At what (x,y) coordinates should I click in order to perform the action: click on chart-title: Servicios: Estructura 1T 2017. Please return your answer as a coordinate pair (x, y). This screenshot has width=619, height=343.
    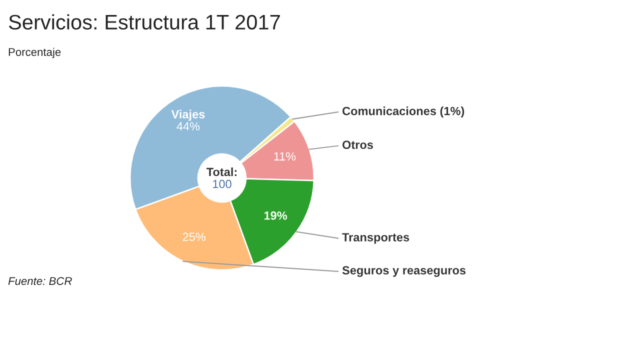
    Looking at the image, I should click on (144, 22).